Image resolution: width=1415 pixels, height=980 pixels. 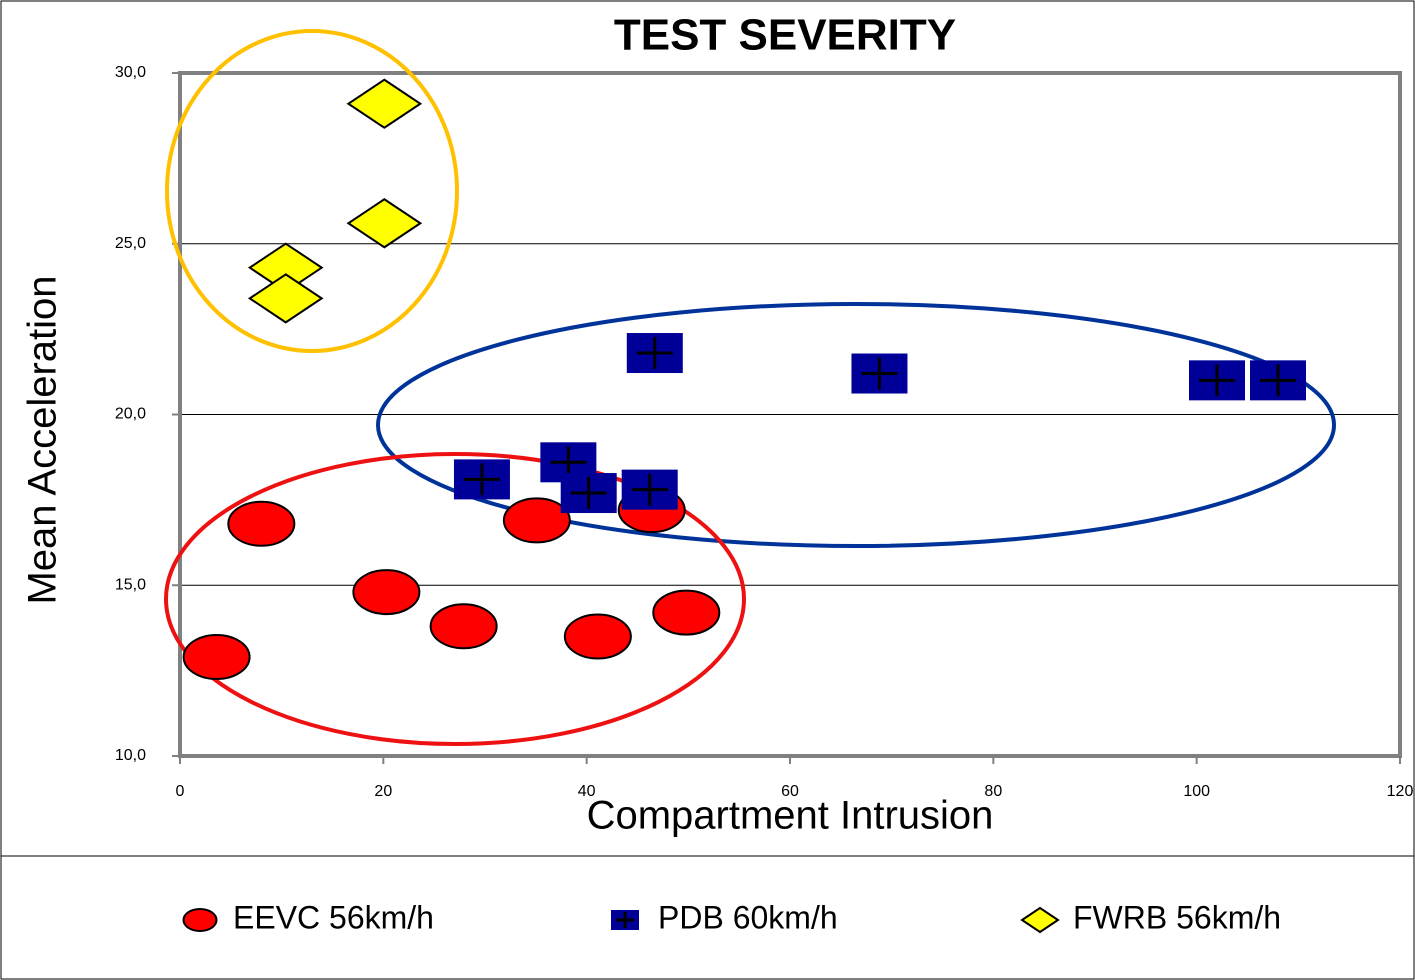 What do you see at coordinates (383, 791) in the screenshot?
I see `x-tick-label: 20` at bounding box center [383, 791].